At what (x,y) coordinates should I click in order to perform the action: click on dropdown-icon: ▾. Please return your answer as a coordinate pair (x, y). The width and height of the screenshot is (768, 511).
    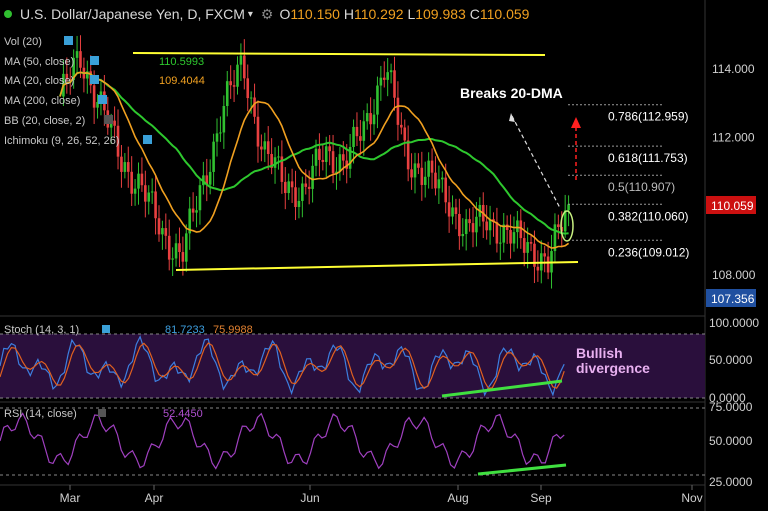
    Looking at the image, I should click on (250, 14).